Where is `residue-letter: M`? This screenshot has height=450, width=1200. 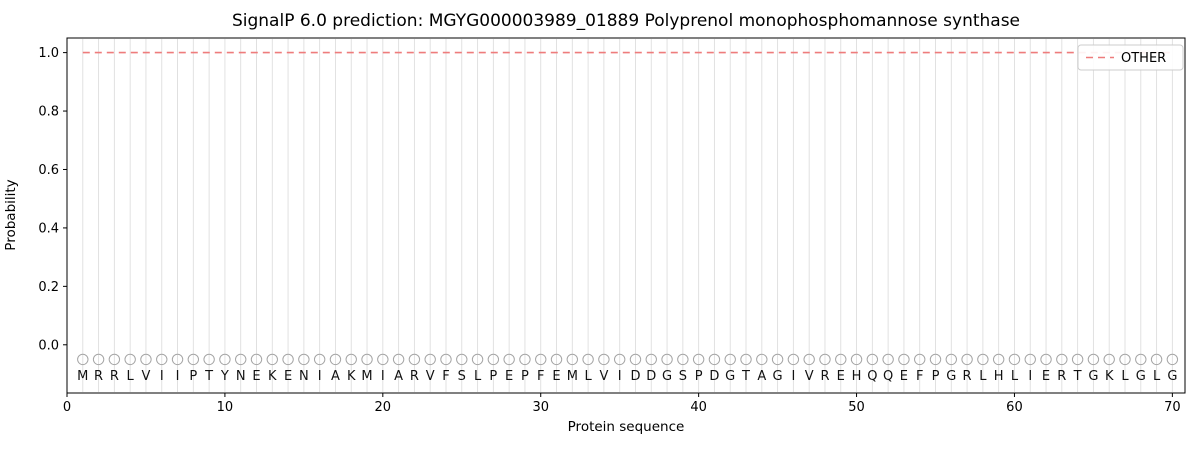 residue-letter: M is located at coordinates (572, 376).